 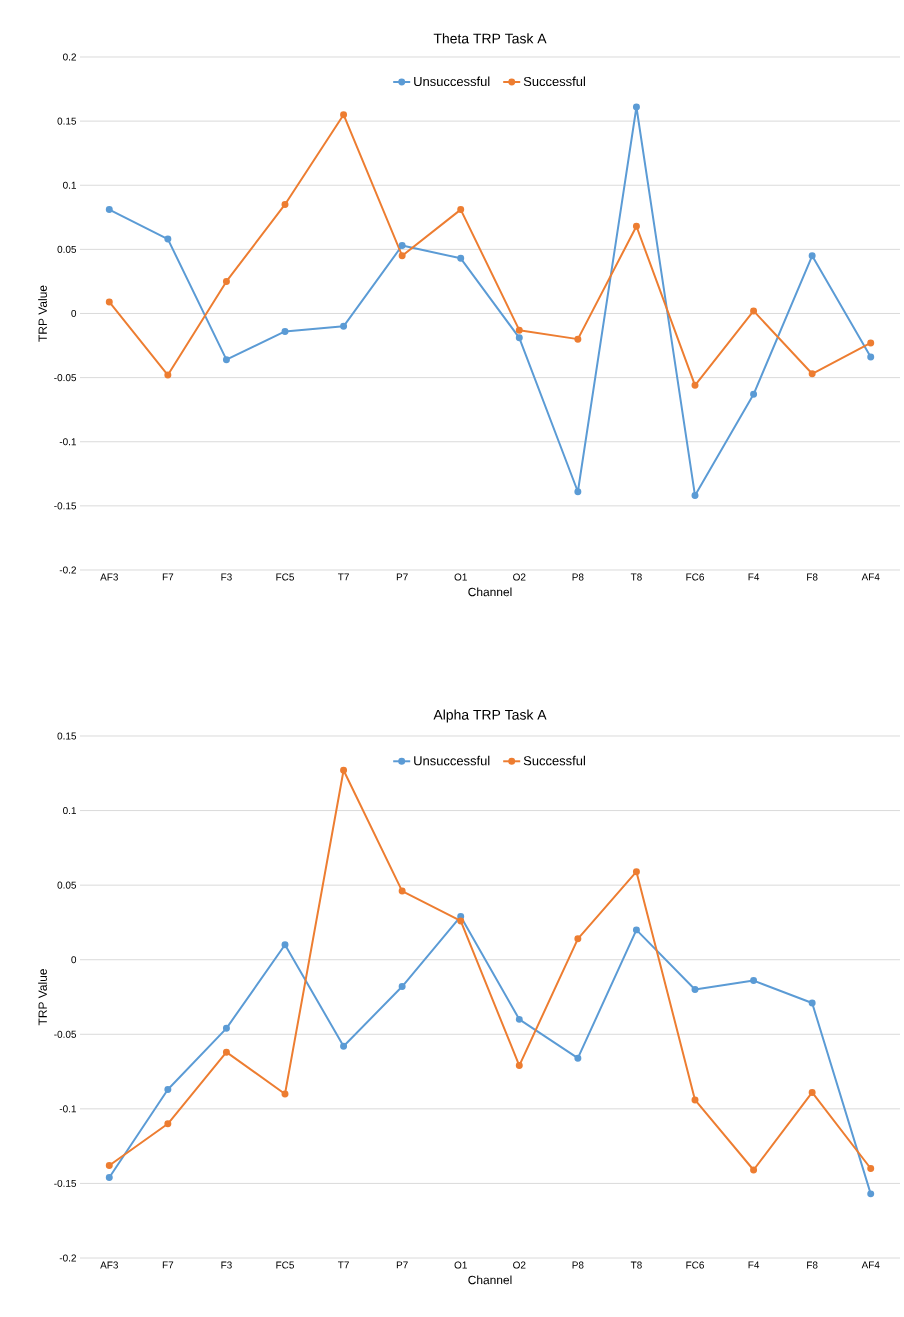 I want to click on y-tick-label: 0.2, so click(x=69, y=57).